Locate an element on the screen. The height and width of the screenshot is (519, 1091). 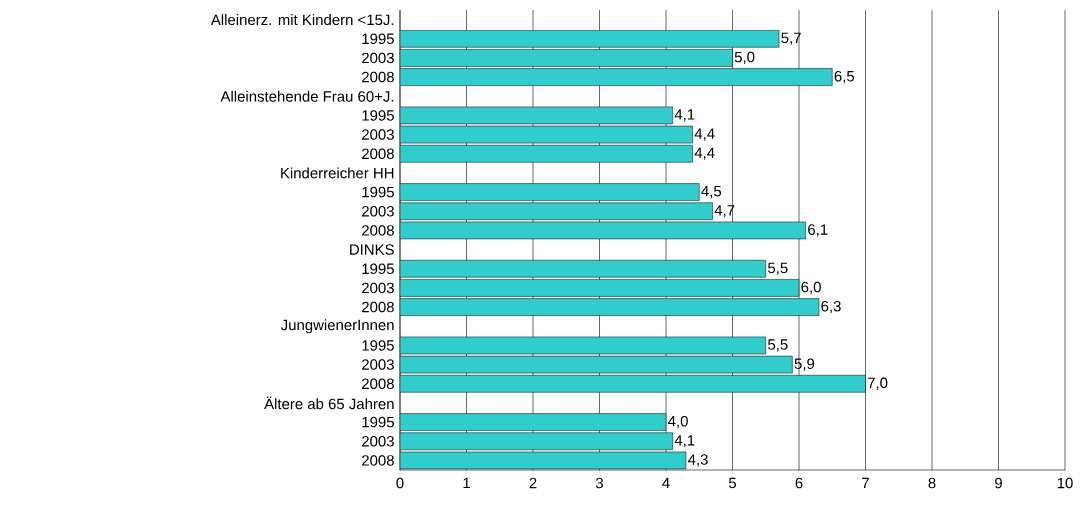
x-tick-label: 9 is located at coordinates (998, 483).